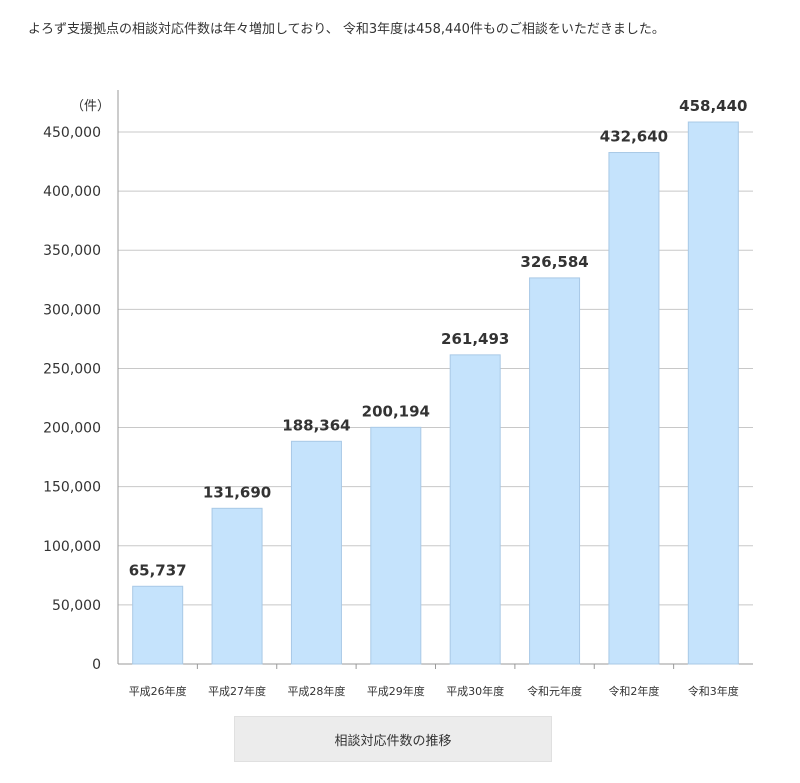 The height and width of the screenshot is (783, 800). Describe the element at coordinates (72, 133) in the screenshot. I see `y-tick-label: 450,000` at that location.